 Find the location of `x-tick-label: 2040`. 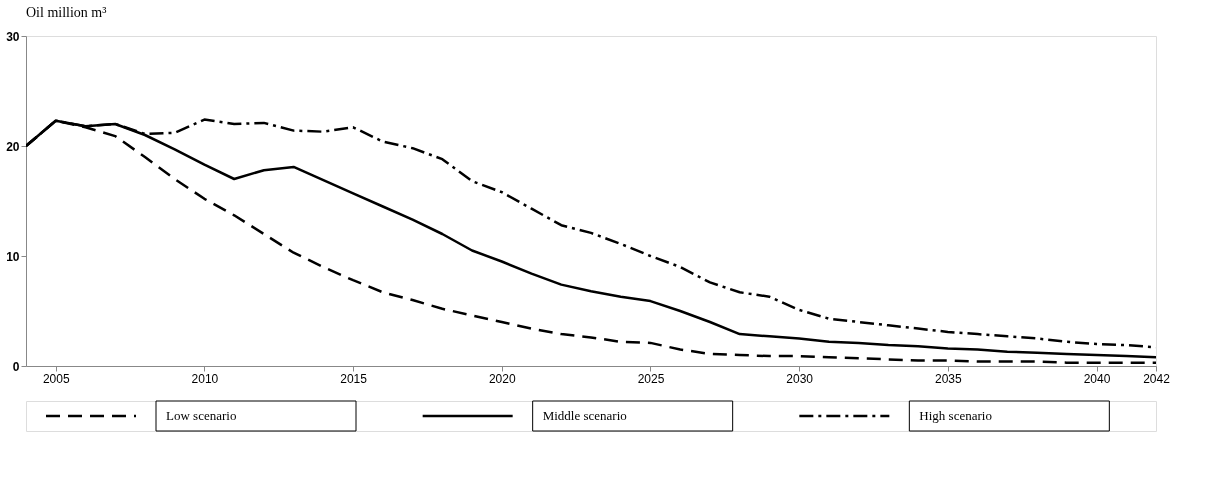

x-tick-label: 2040 is located at coordinates (1097, 378).